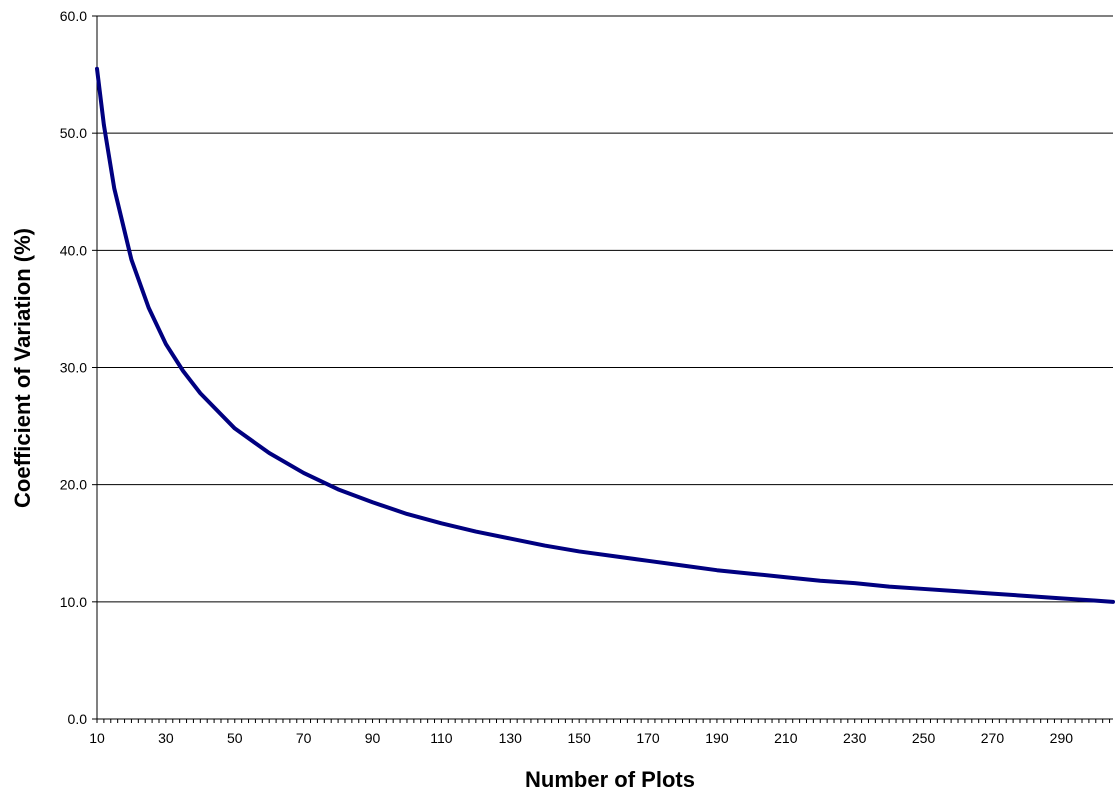 This screenshot has height=795, width=1115. What do you see at coordinates (73, 485) in the screenshot?
I see `y-tick-label: 20.0` at bounding box center [73, 485].